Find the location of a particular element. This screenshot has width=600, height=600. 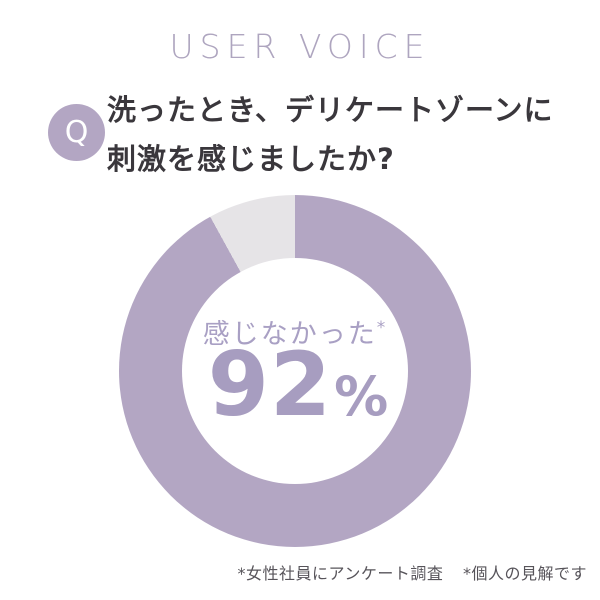

question-icon-letter: Q is located at coordinates (76, 132).